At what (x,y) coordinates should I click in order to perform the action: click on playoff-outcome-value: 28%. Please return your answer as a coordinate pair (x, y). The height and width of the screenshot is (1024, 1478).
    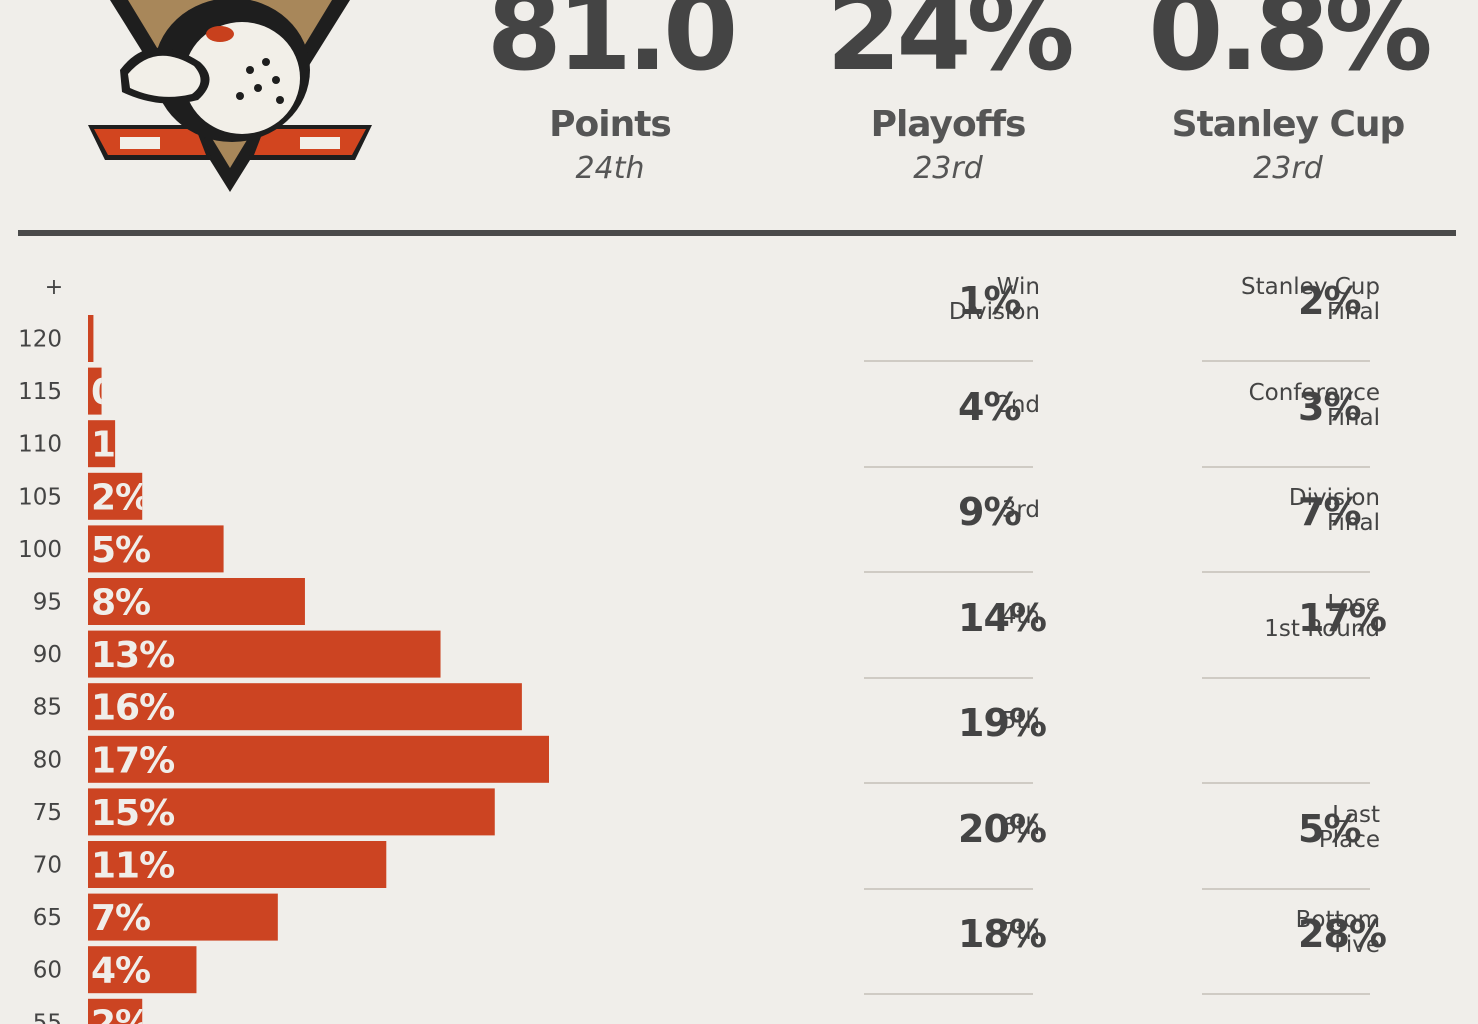
    Looking at the image, I should click on (1342, 934).